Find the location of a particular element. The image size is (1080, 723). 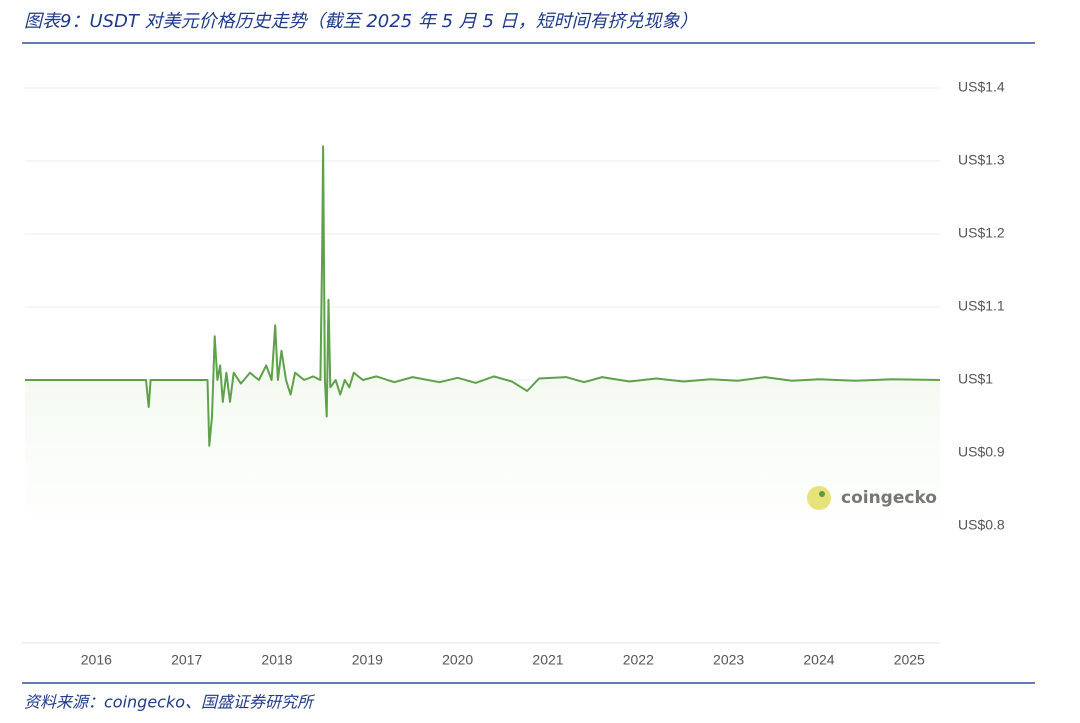

y-tick-label: US$0.8 is located at coordinates (981, 525).